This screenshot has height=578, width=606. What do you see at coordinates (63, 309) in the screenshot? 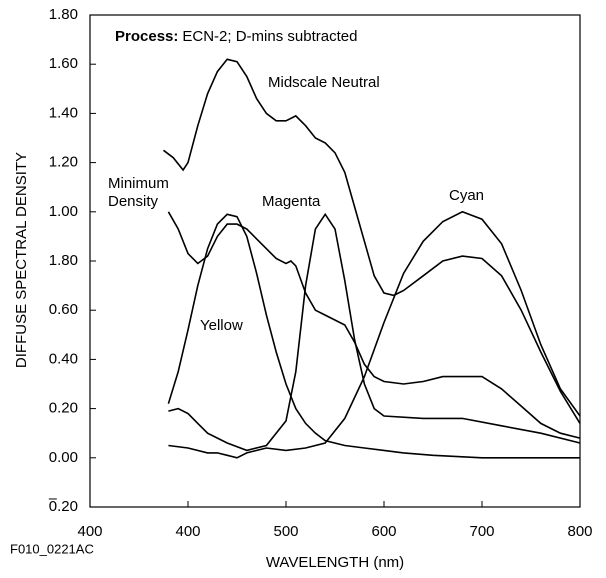
I see `y-tick-label: 0.60` at bounding box center [63, 309].